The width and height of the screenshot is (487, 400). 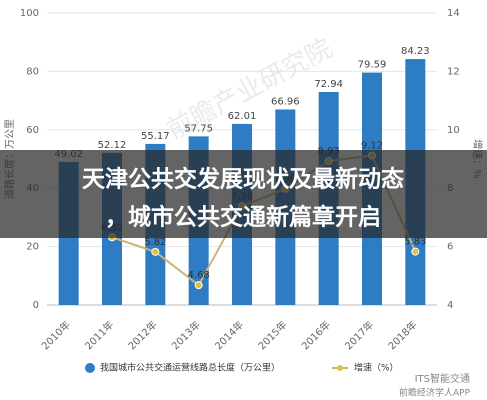 What do you see at coordinates (56, 335) in the screenshot?
I see `x-tick-label: 2010年` at bounding box center [56, 335].